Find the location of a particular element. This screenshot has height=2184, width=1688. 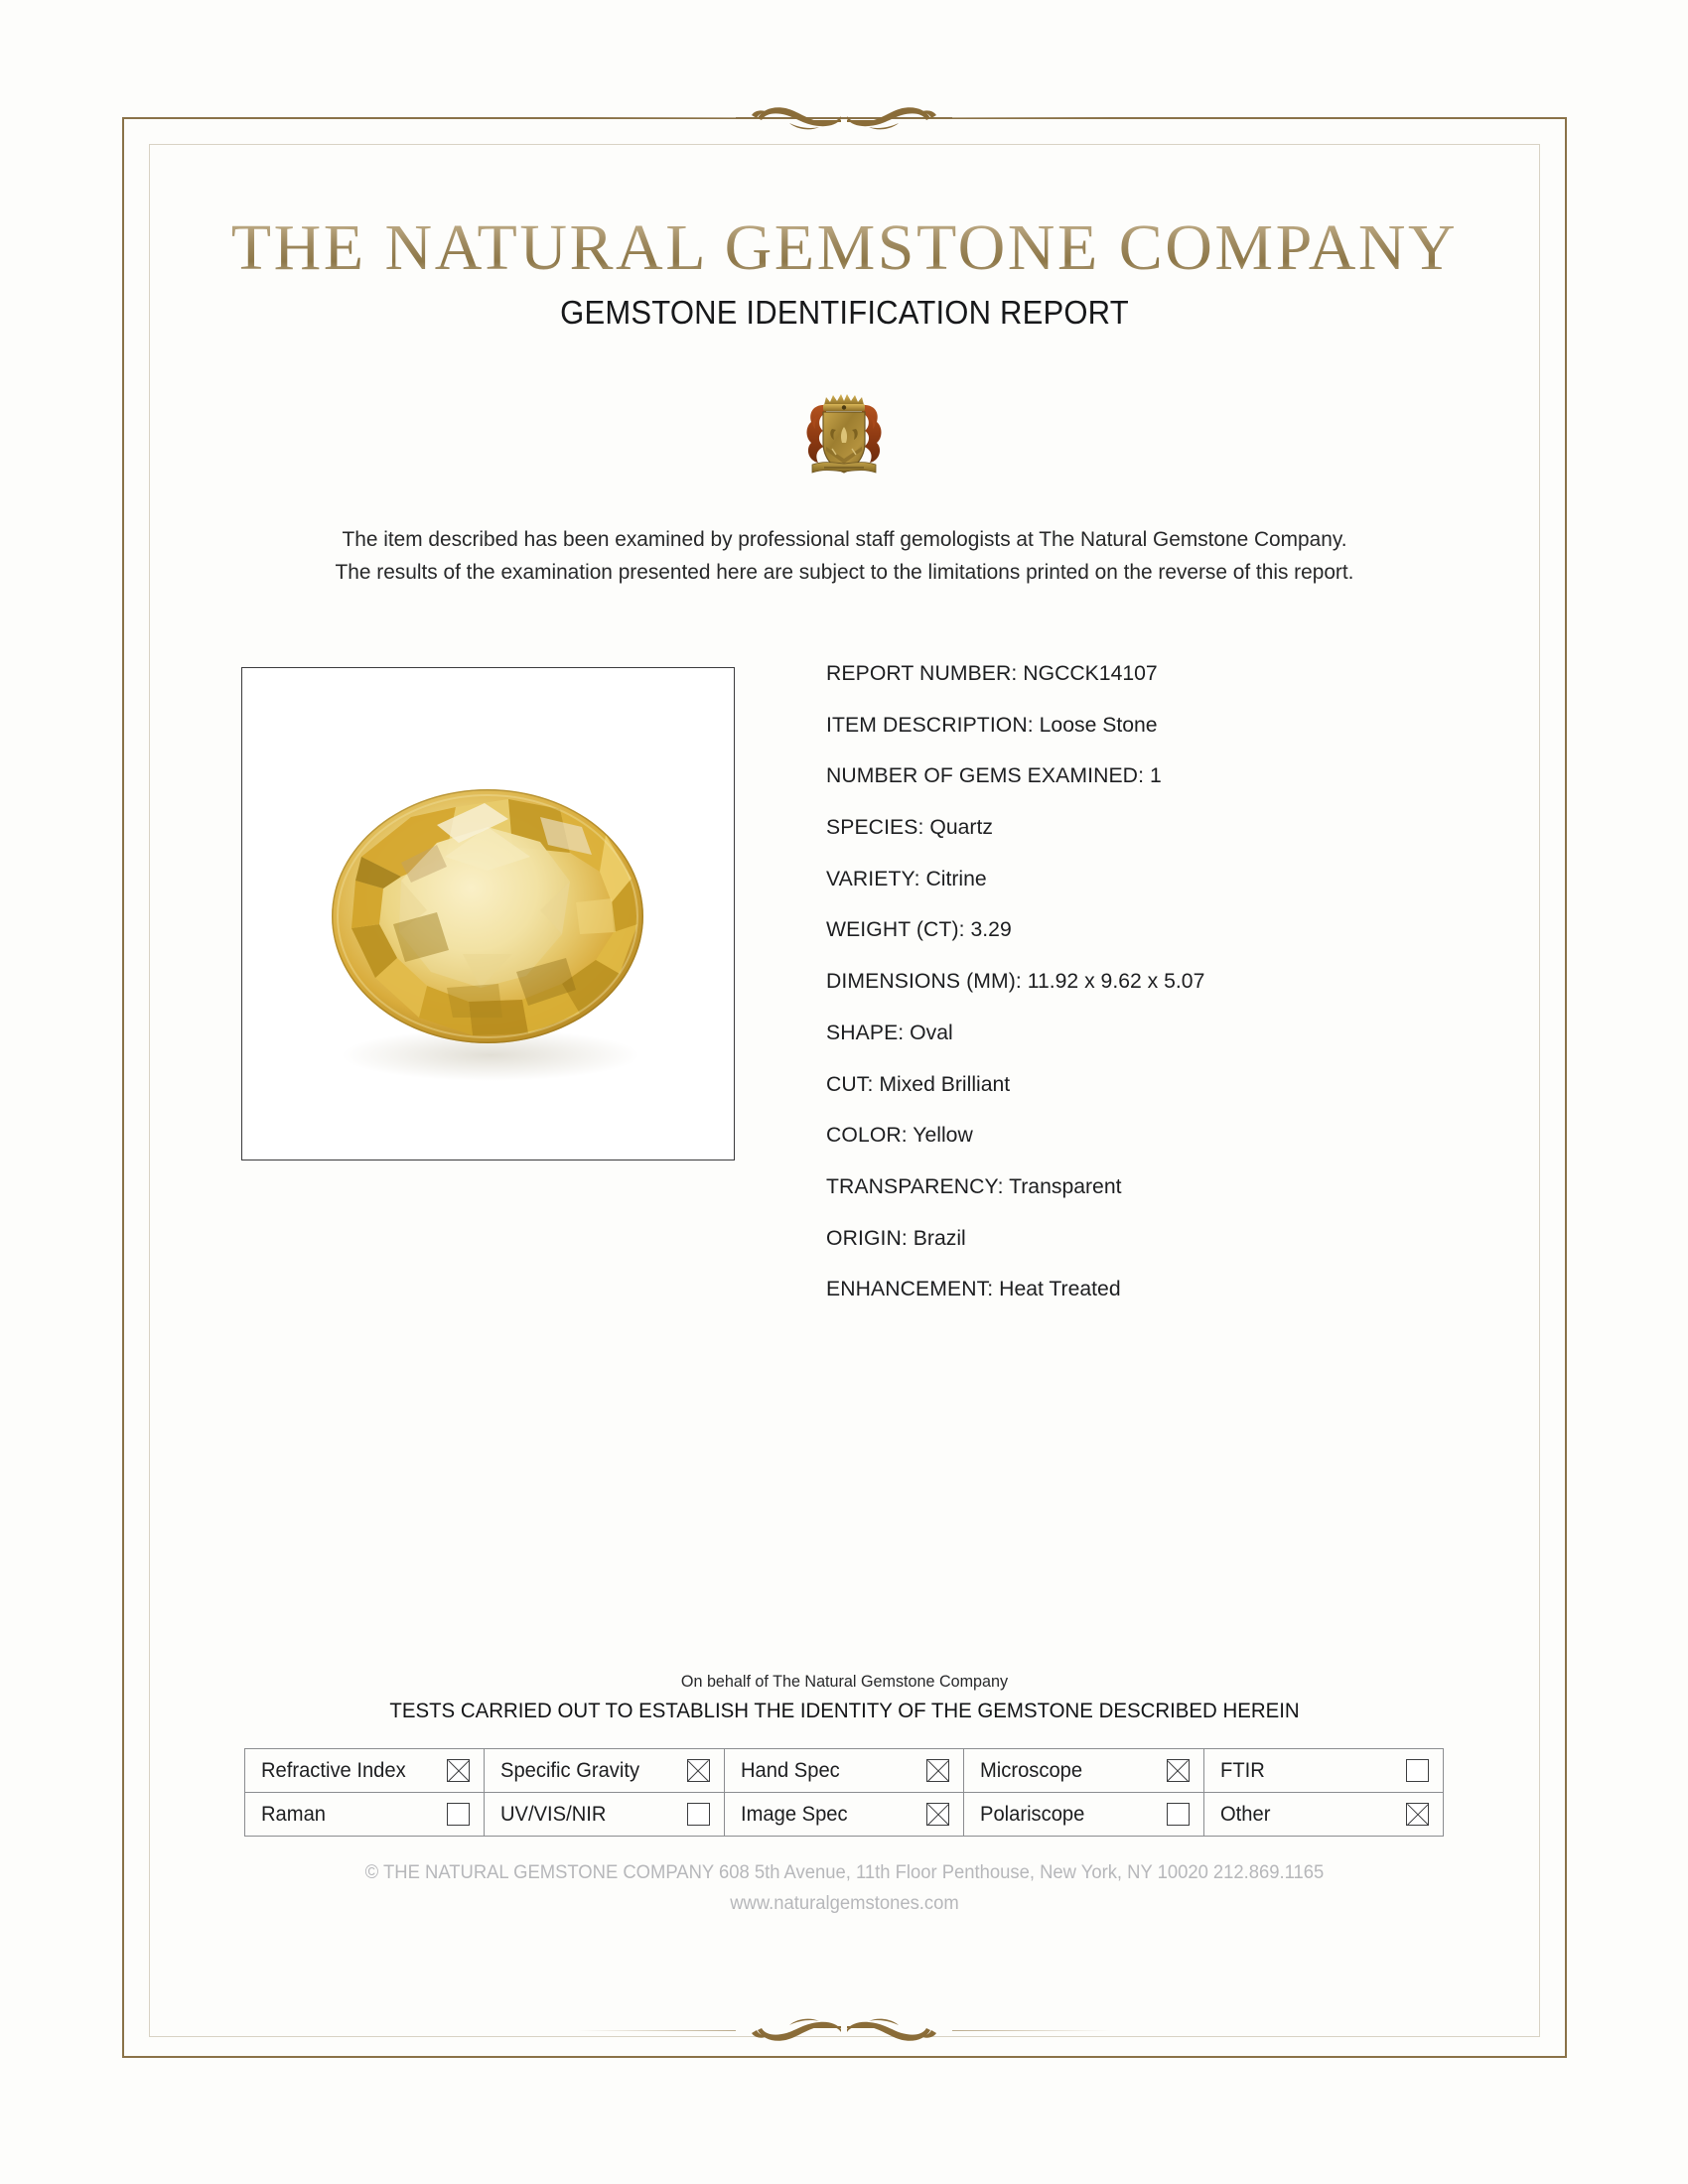

detail-row: NUMBER OF GEMS EXAMINED: 1 is located at coordinates (1139, 776).